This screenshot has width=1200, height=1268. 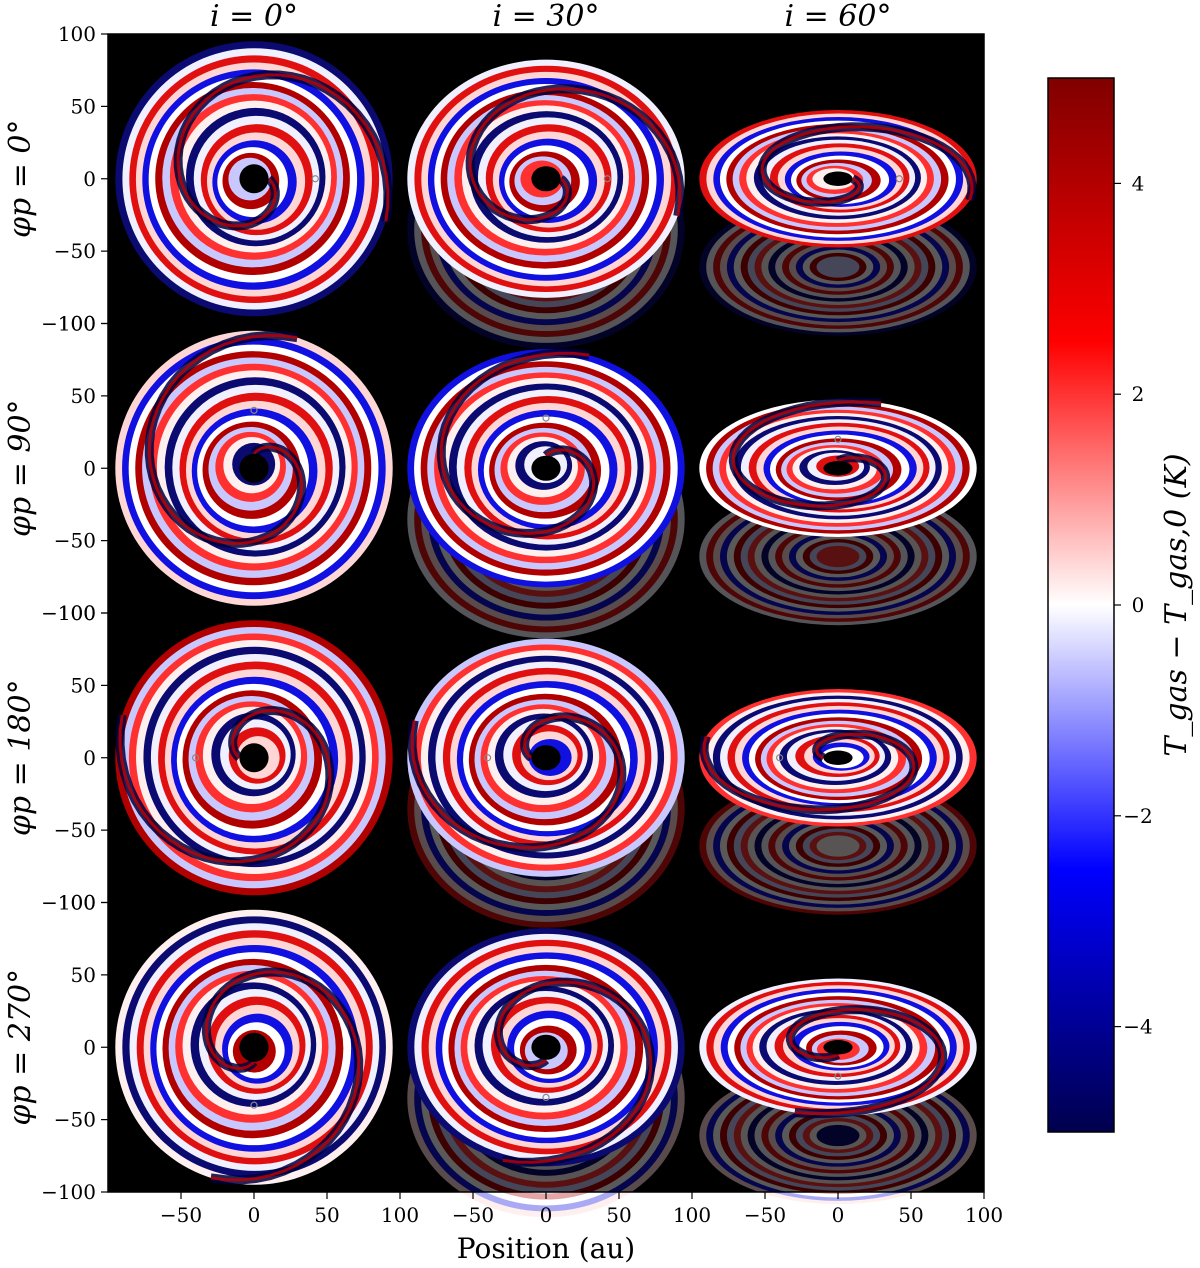 What do you see at coordinates (1137, 816) in the screenshot?
I see `colorbar-tick-label: −2` at bounding box center [1137, 816].